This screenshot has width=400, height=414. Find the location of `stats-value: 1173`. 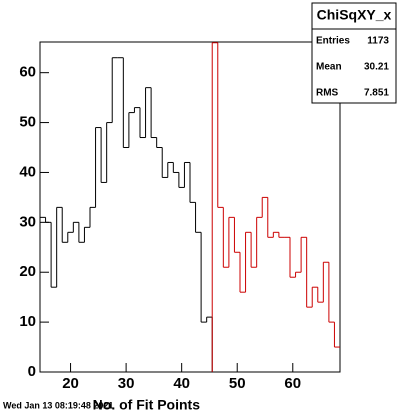

stats-value: 1173 is located at coordinates (378, 41).